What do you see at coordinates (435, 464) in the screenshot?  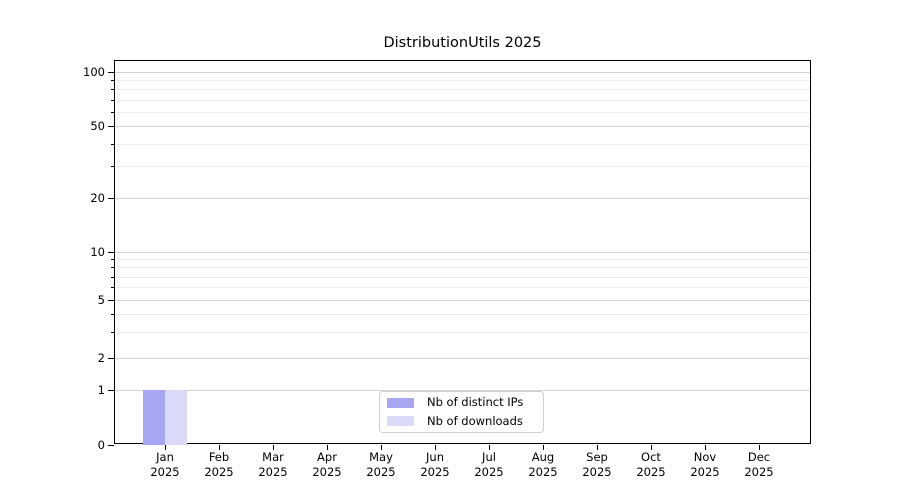 I see `x-tick-label: Jun 2025` at bounding box center [435, 464].